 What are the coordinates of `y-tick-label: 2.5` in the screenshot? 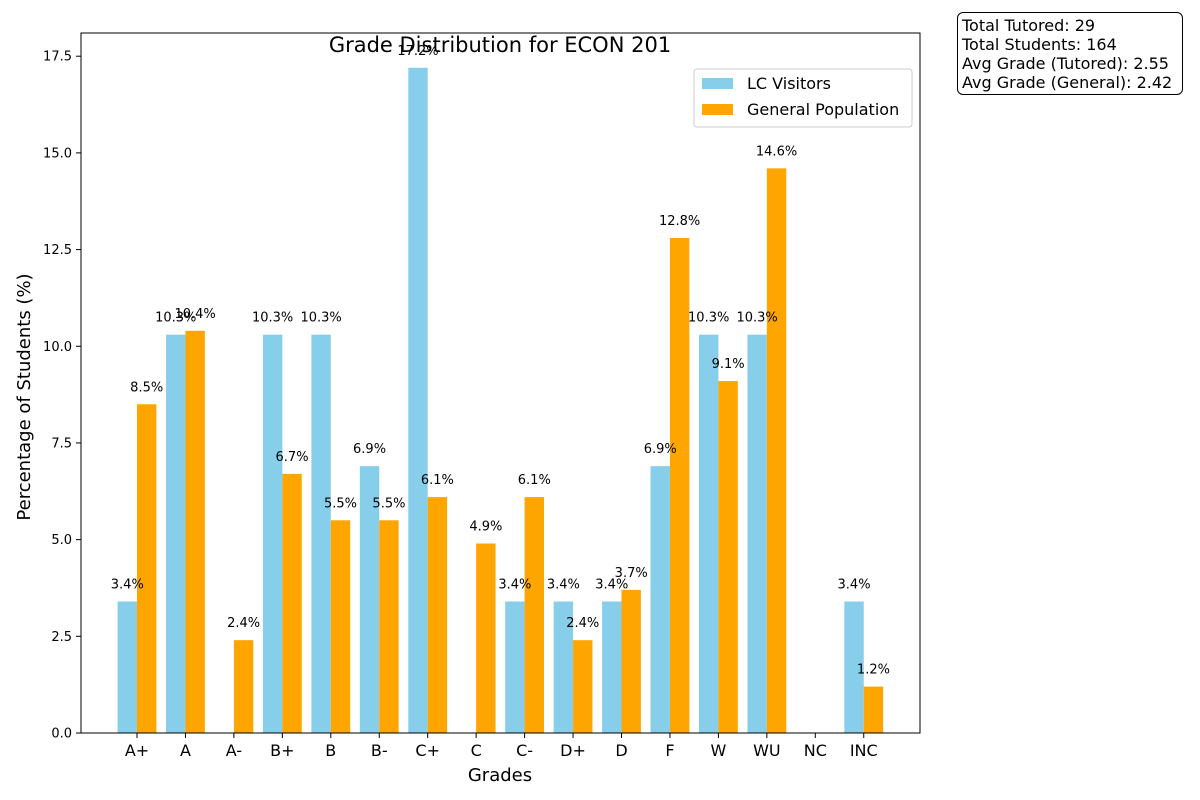 It's located at (61, 637).